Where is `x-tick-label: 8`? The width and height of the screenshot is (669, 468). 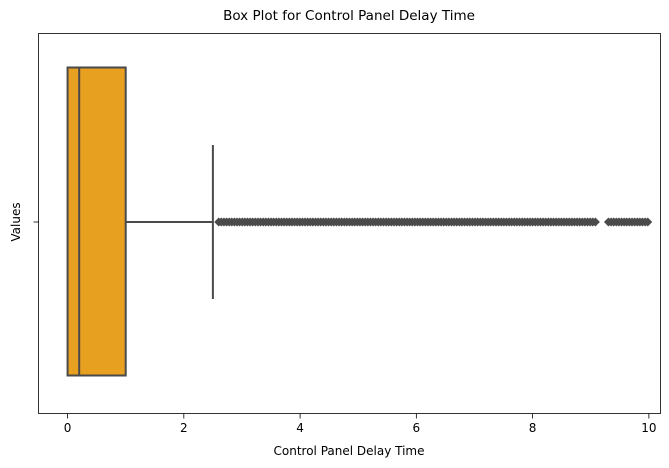 x-tick-label: 8 is located at coordinates (533, 428).